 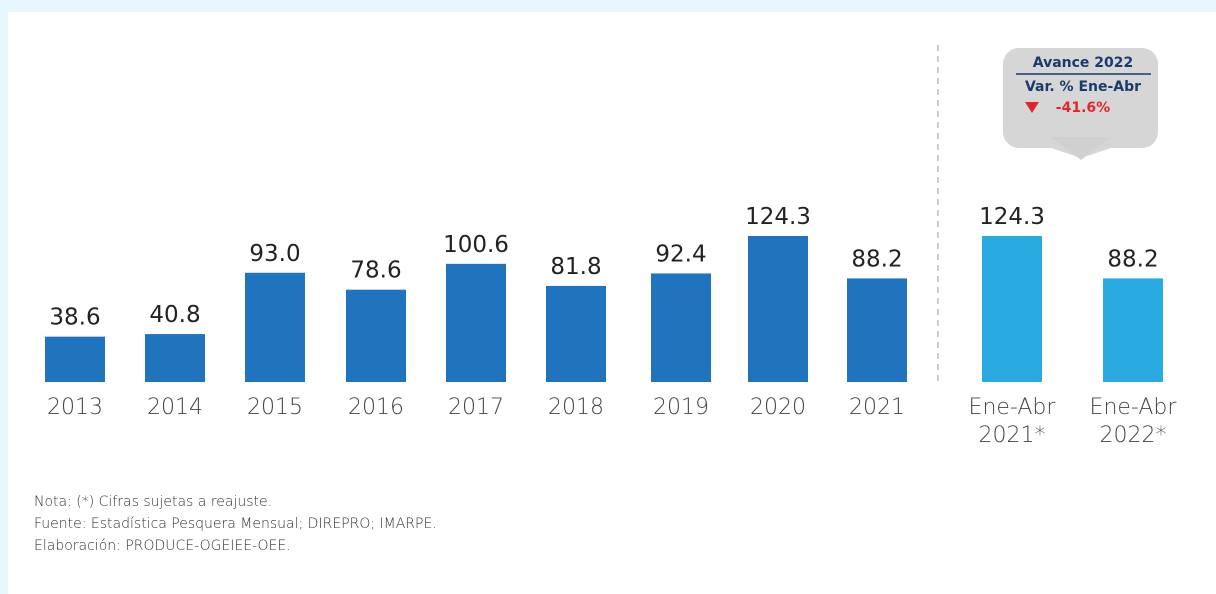 What do you see at coordinates (274, 254) in the screenshot?
I see `data-label: 93.0` at bounding box center [274, 254].